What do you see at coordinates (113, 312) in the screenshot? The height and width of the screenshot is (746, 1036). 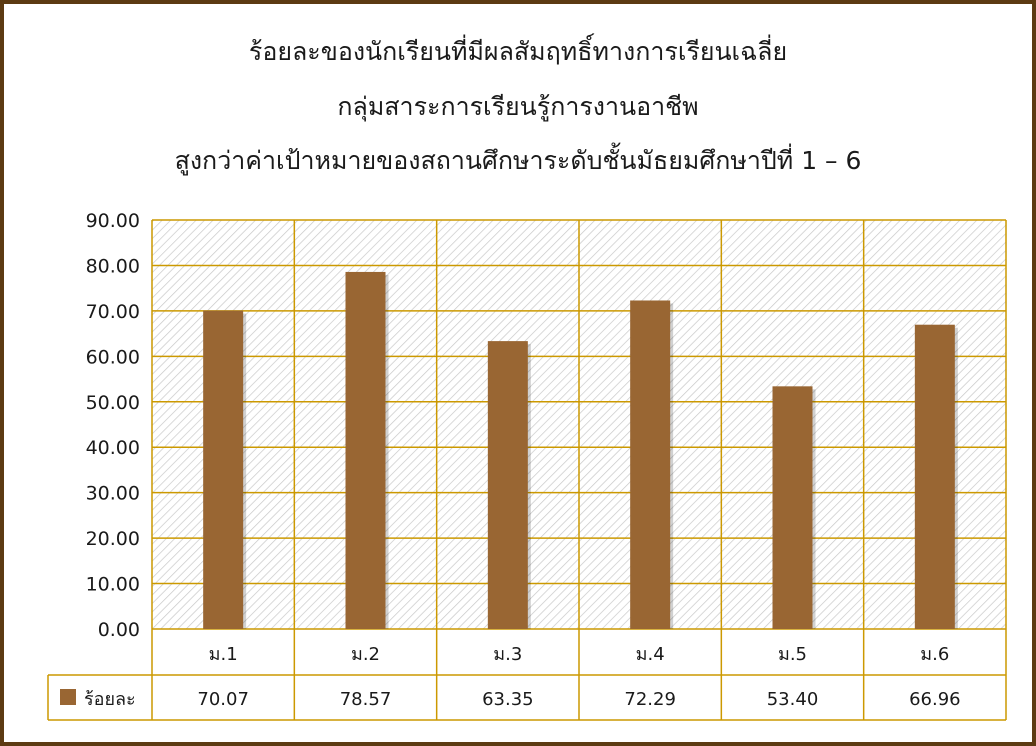 I see `y-tick-label: 70.00` at bounding box center [113, 312].